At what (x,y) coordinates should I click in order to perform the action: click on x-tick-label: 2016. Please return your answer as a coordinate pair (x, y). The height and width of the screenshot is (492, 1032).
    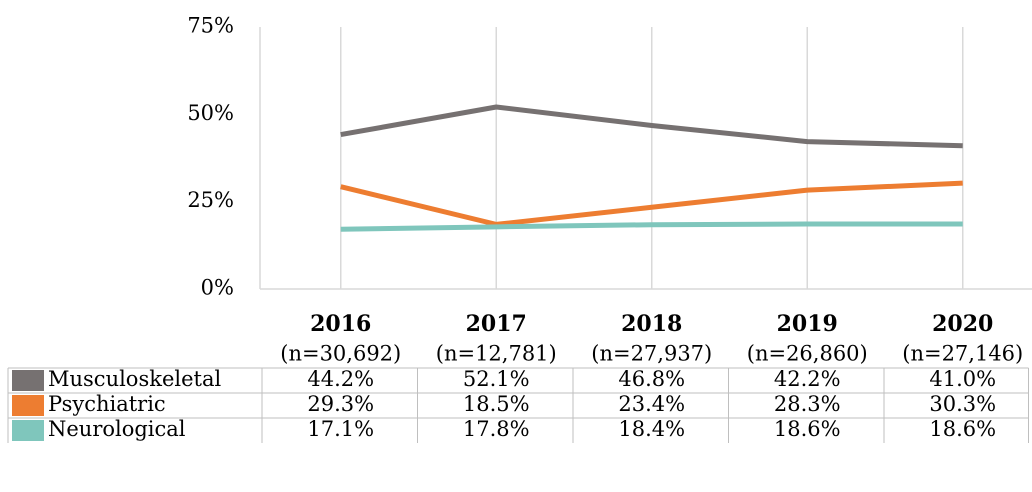
    Looking at the image, I should click on (340, 324).